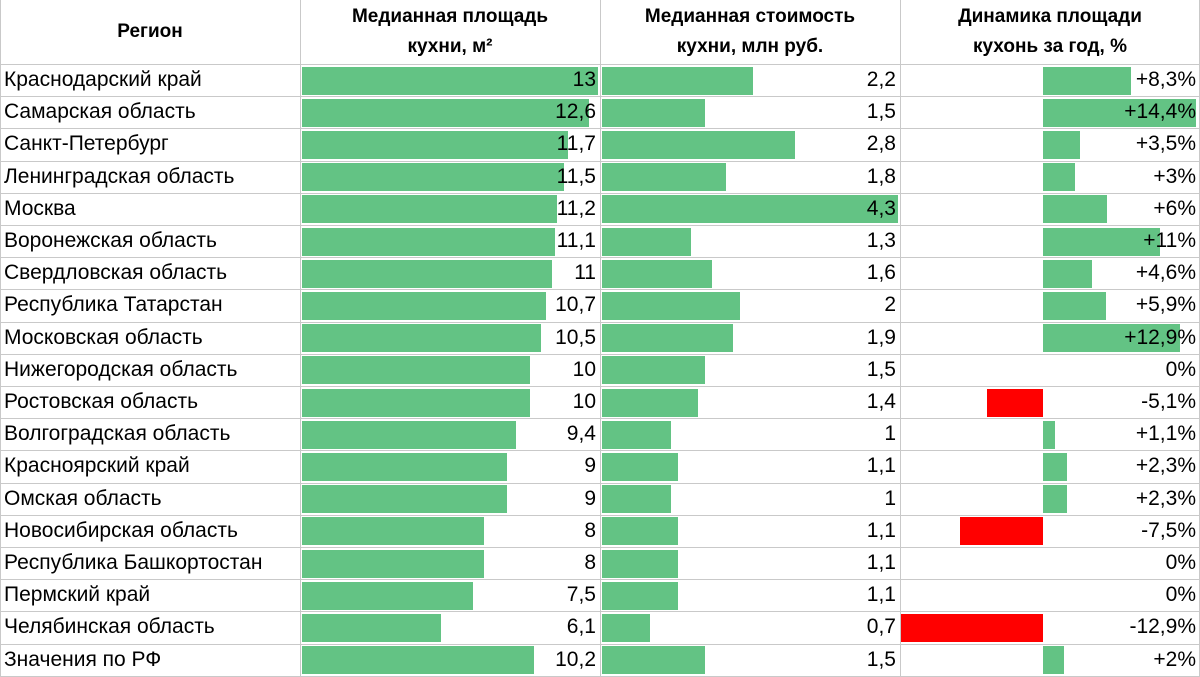 The width and height of the screenshot is (1200, 677). I want to click on dynamics-value: +4,6%, so click(1165, 273).